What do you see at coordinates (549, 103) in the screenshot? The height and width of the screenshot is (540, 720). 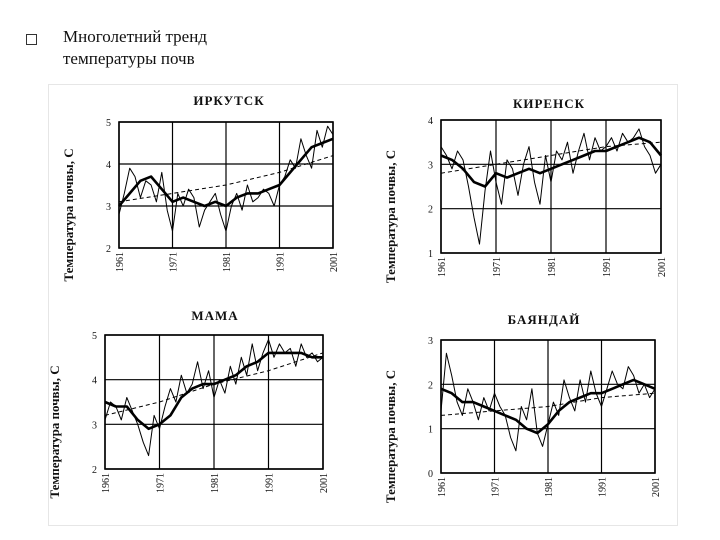 I see `chart-title: КИРЕНСК` at bounding box center [549, 103].